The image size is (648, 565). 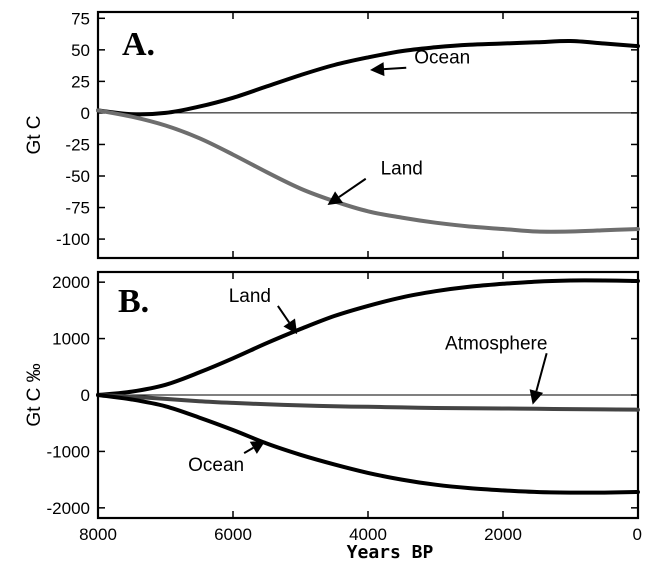 I want to click on y-tick-label: 1000, so click(x=71, y=339).